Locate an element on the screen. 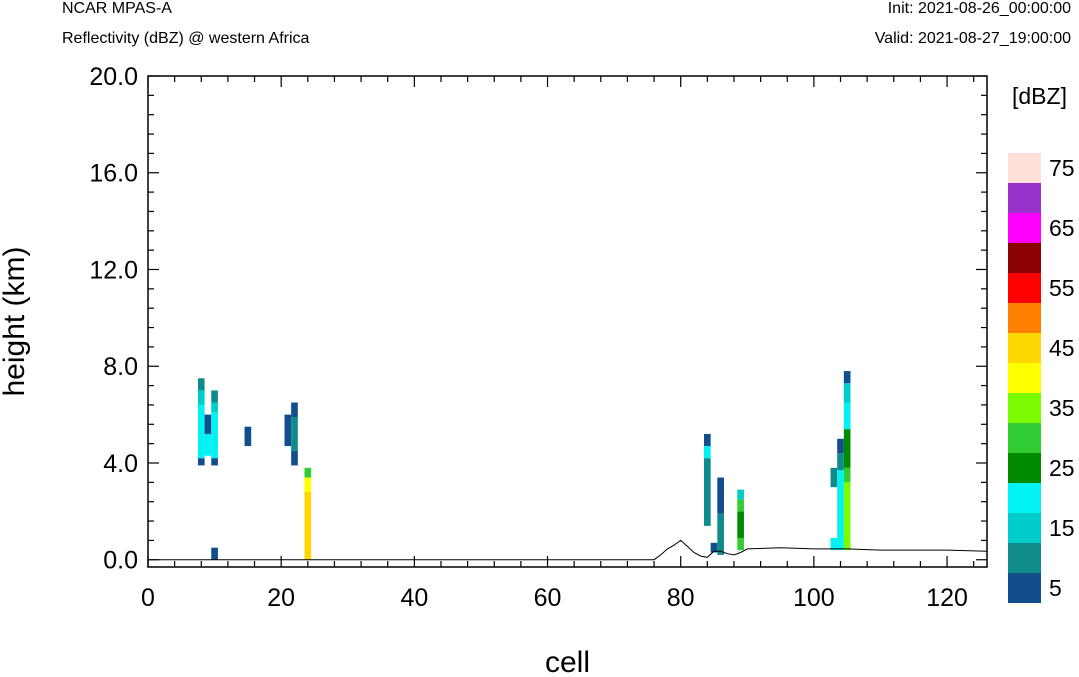  y-tick-label: 4.0 is located at coordinates (120, 464).